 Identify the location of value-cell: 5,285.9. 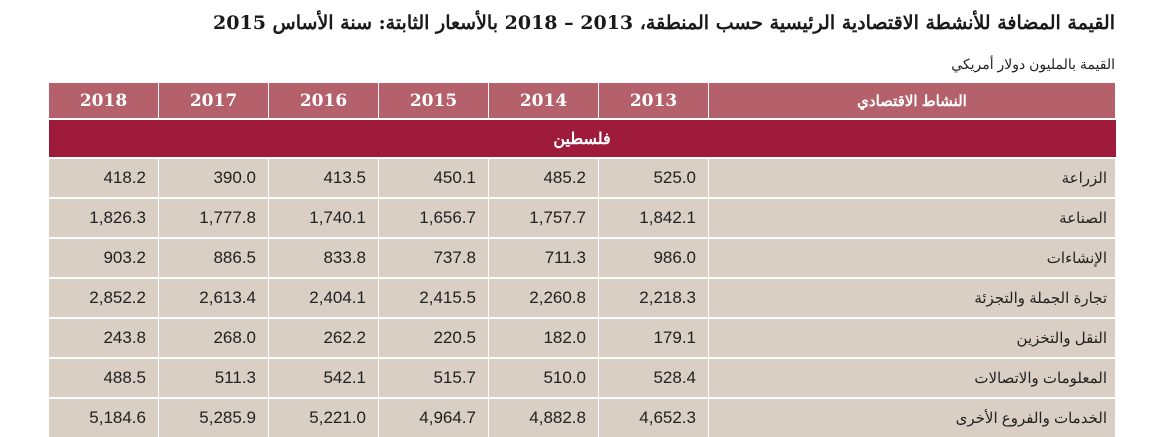
(213, 417).